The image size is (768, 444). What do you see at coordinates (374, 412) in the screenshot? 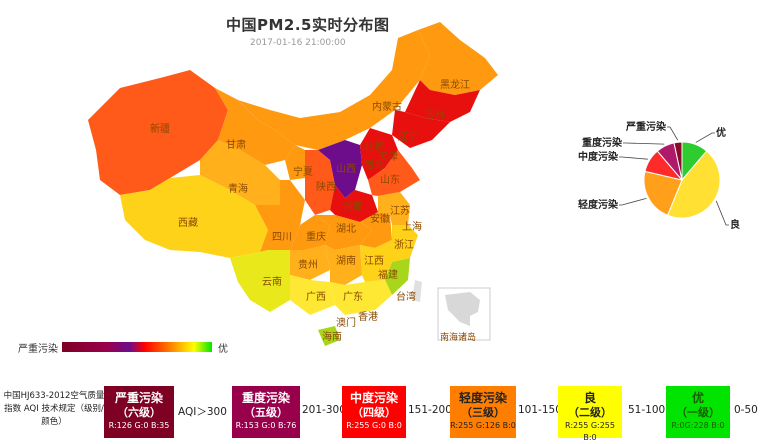
I see `level-medium: 中度污染 （四级） R:255 G:0 B:0` at bounding box center [374, 412].